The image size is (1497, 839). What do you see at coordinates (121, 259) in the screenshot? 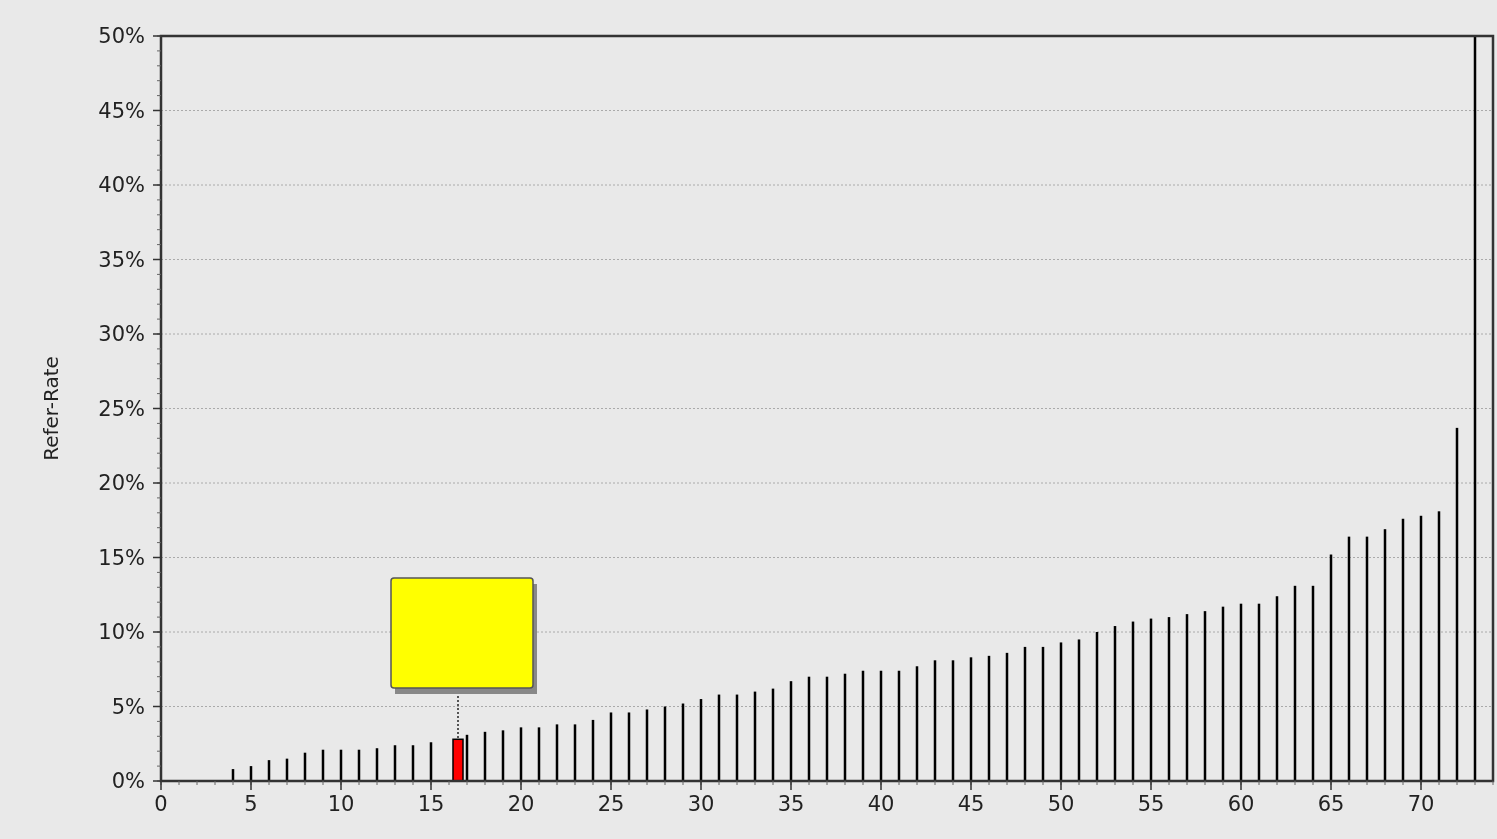
I see `y-tick-label: 35%` at bounding box center [121, 259].